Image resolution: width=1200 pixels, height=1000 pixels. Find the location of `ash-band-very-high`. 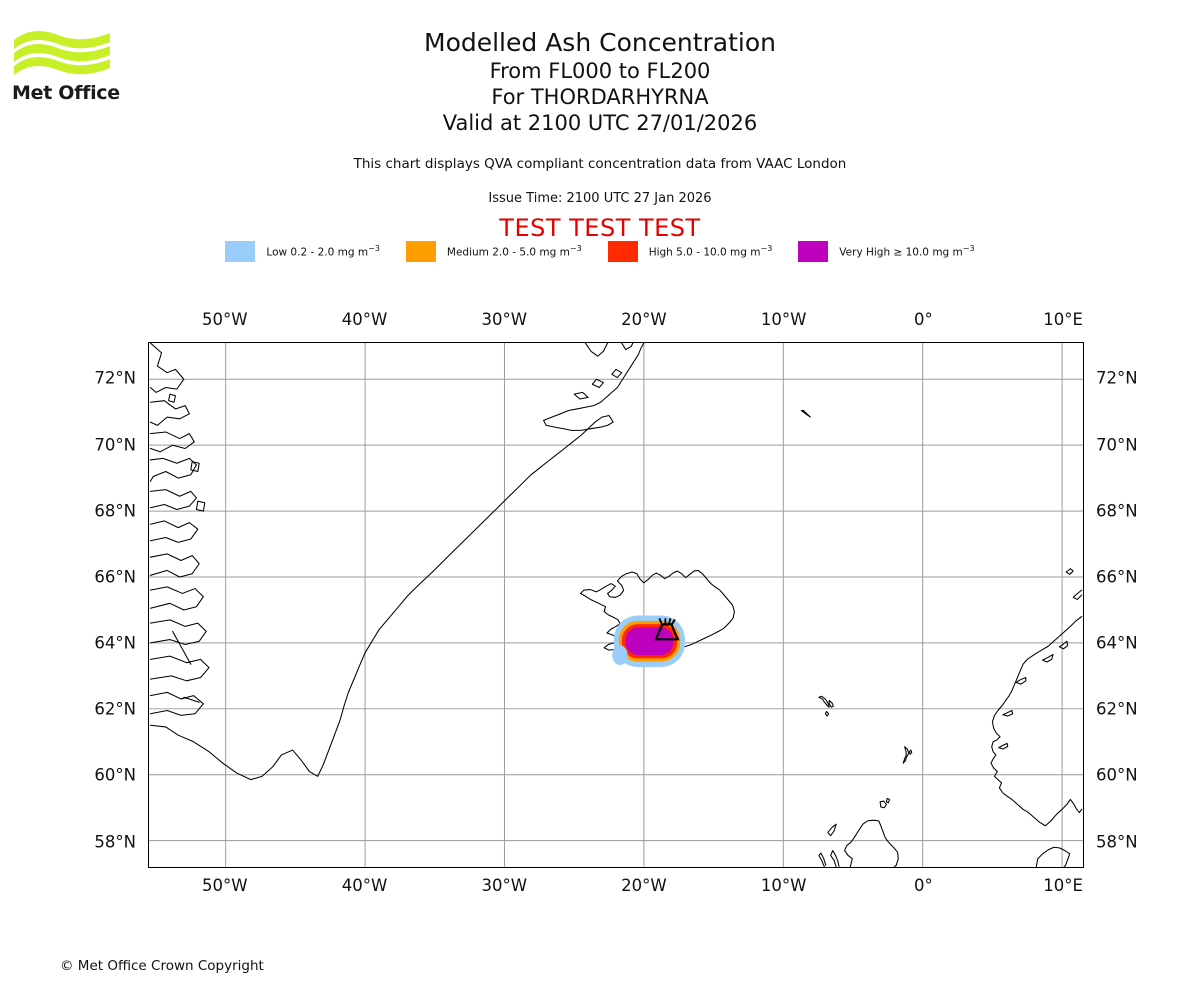

ash-band-very-high is located at coordinates (649, 641).